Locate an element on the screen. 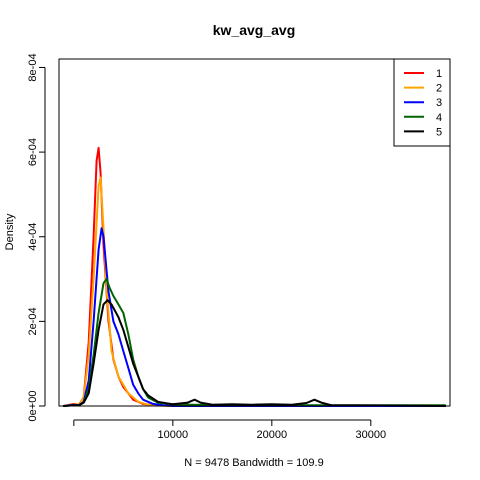  legend-label-5: 5 is located at coordinates (439, 132).